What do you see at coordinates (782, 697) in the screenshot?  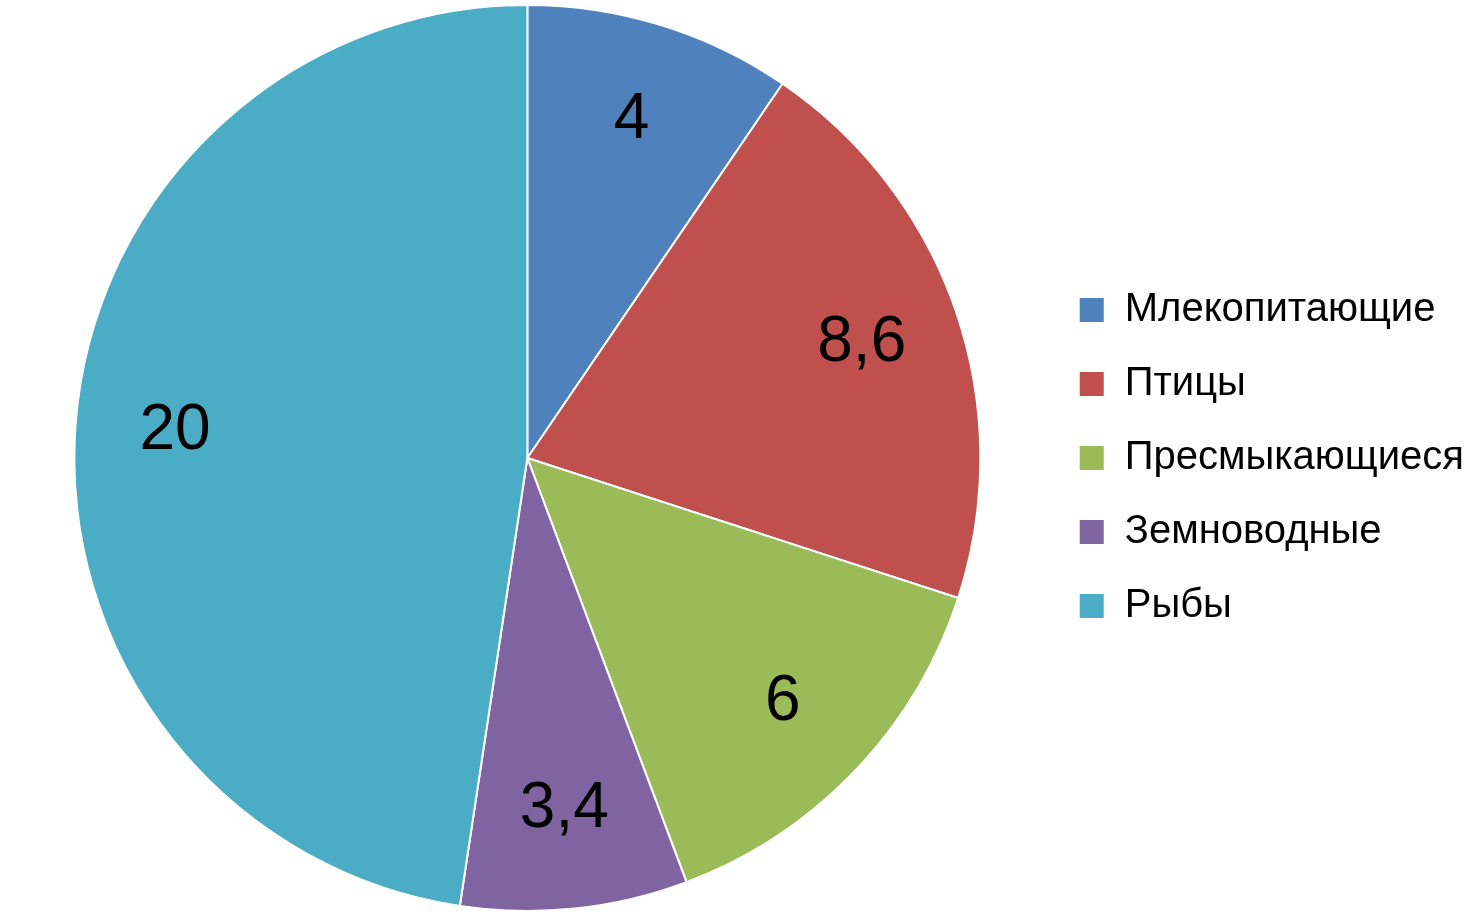 I see `data-label: 6` at bounding box center [782, 697].